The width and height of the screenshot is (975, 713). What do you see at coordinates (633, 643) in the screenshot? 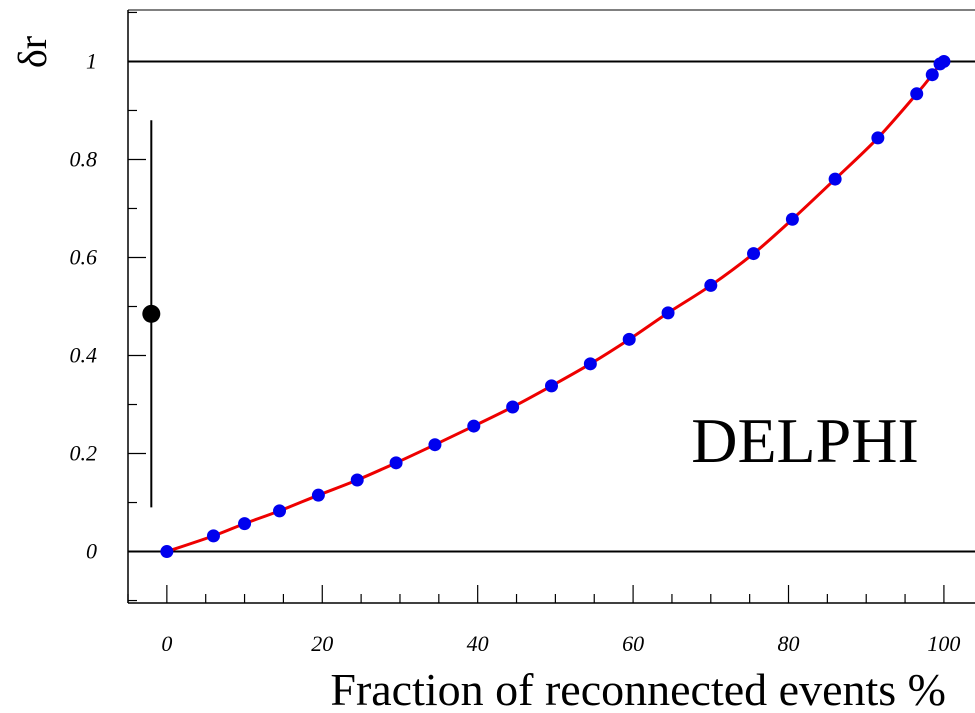
I see `x-tick-label: 60` at bounding box center [633, 643].